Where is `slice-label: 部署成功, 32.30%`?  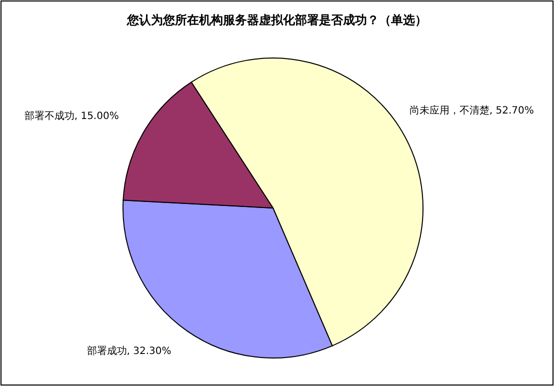
slice-label: 部署成功, 32.30% is located at coordinates (129, 351).